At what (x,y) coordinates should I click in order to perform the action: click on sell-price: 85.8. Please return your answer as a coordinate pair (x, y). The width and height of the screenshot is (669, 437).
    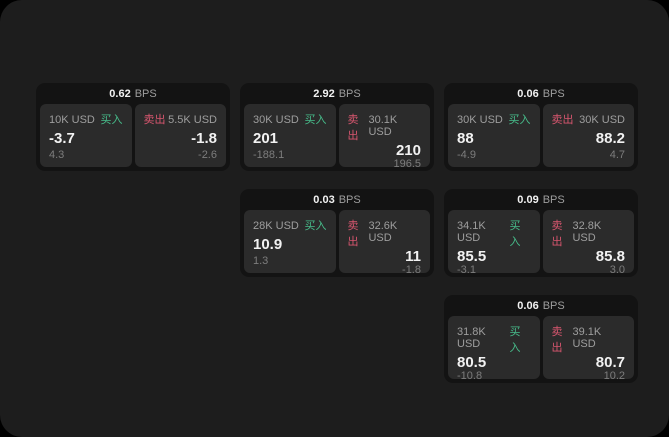
    Looking at the image, I should click on (610, 256).